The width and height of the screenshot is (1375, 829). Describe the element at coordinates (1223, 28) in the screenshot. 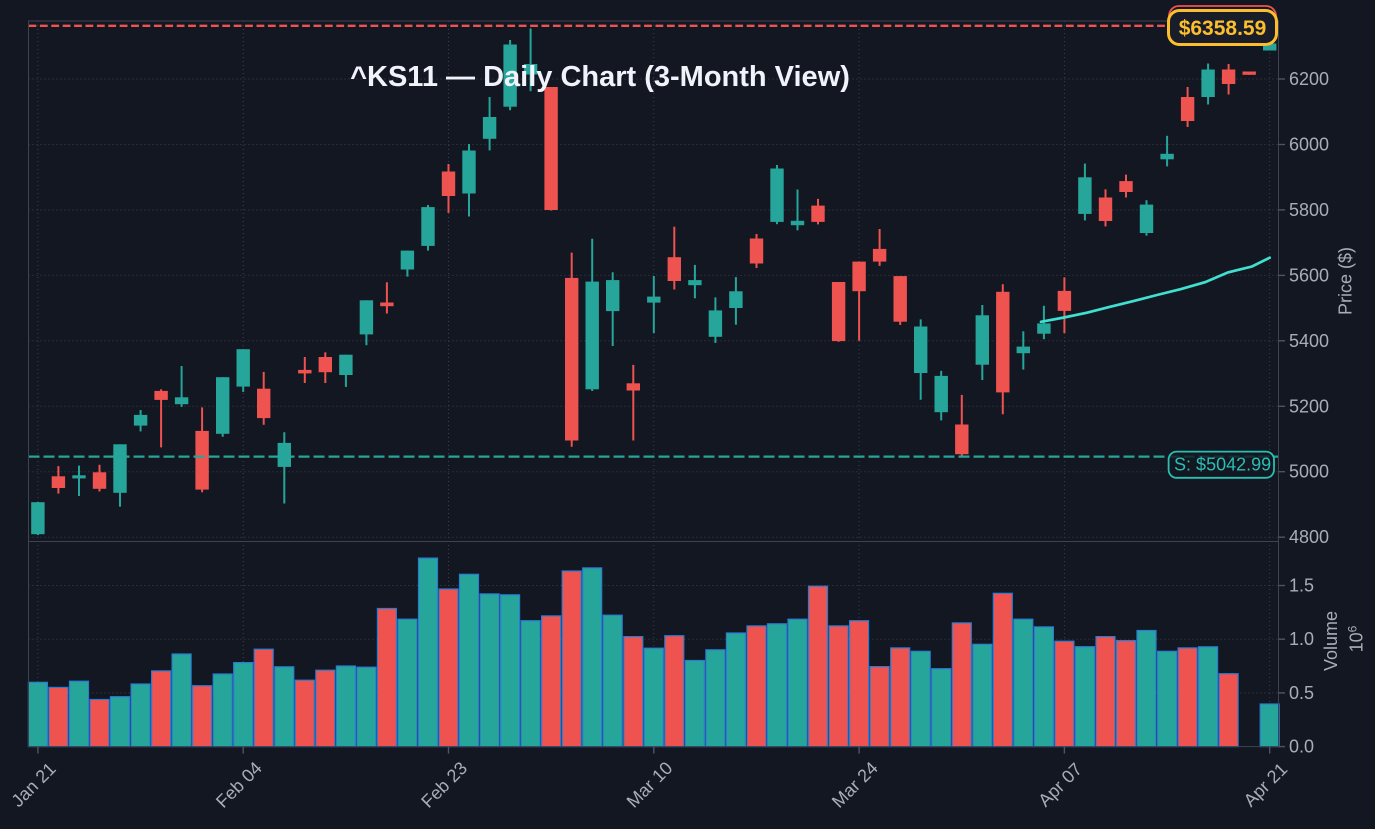

I see `svg-text: $6358.59` at that location.